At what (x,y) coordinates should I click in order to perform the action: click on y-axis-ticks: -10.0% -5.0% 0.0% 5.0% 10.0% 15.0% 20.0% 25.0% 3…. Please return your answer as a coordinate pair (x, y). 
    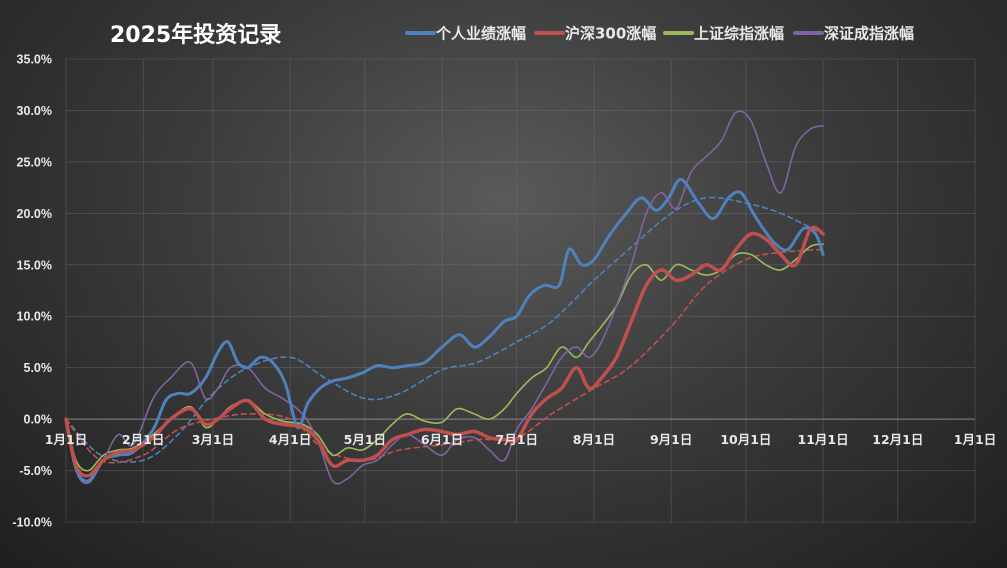
    Looking at the image, I should click on (32, 291).